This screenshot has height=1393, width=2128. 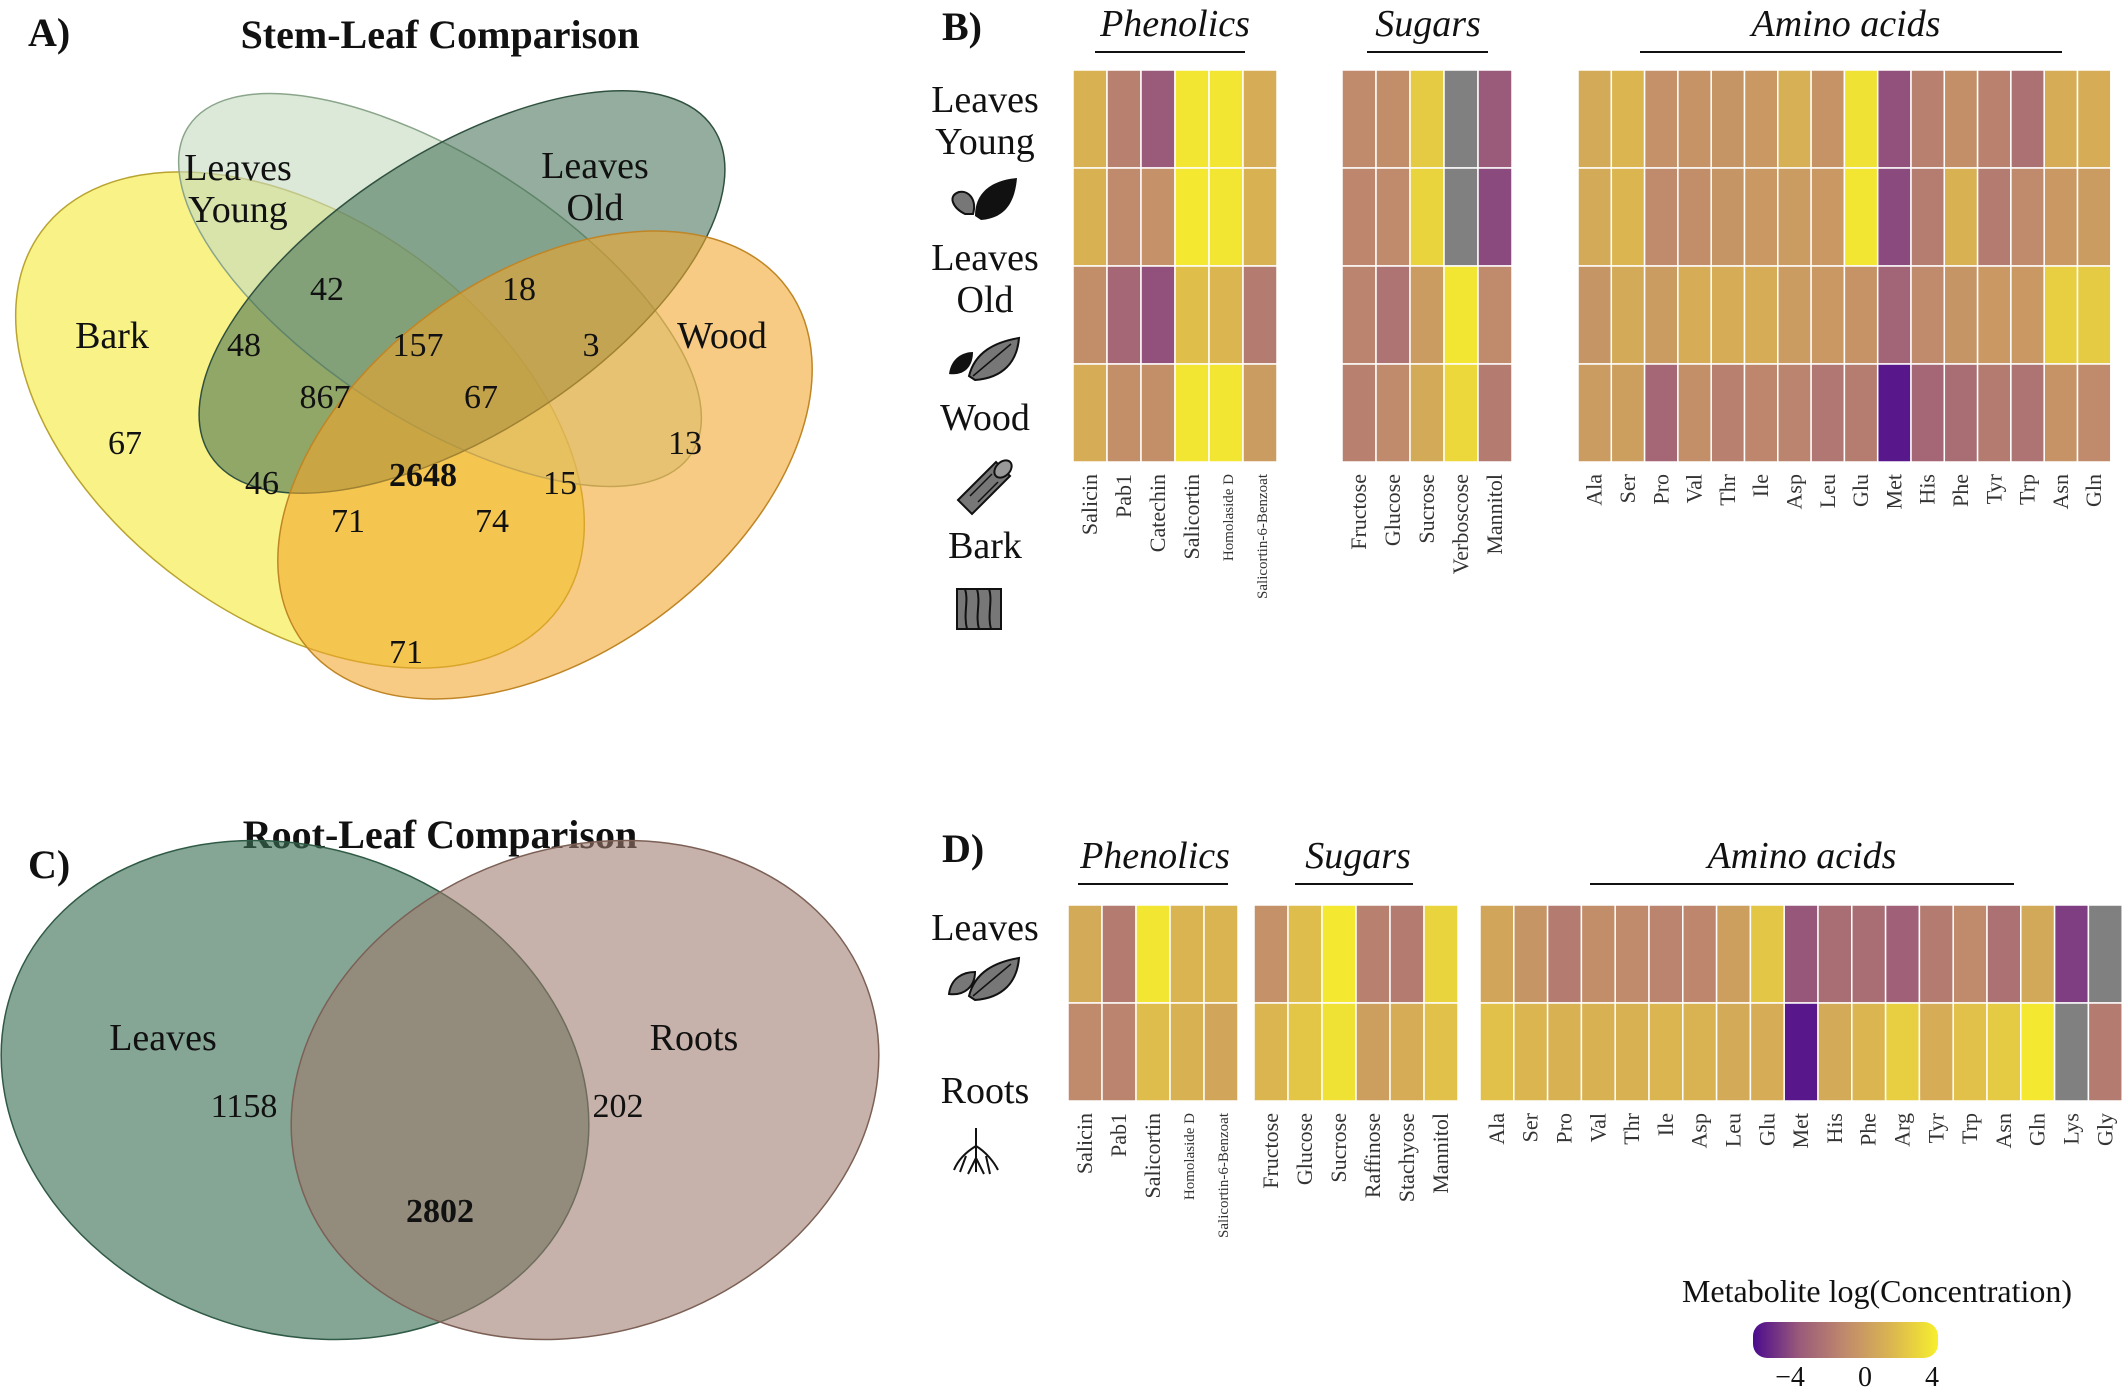 I want to click on panel-c-label: C), so click(x=49, y=864).